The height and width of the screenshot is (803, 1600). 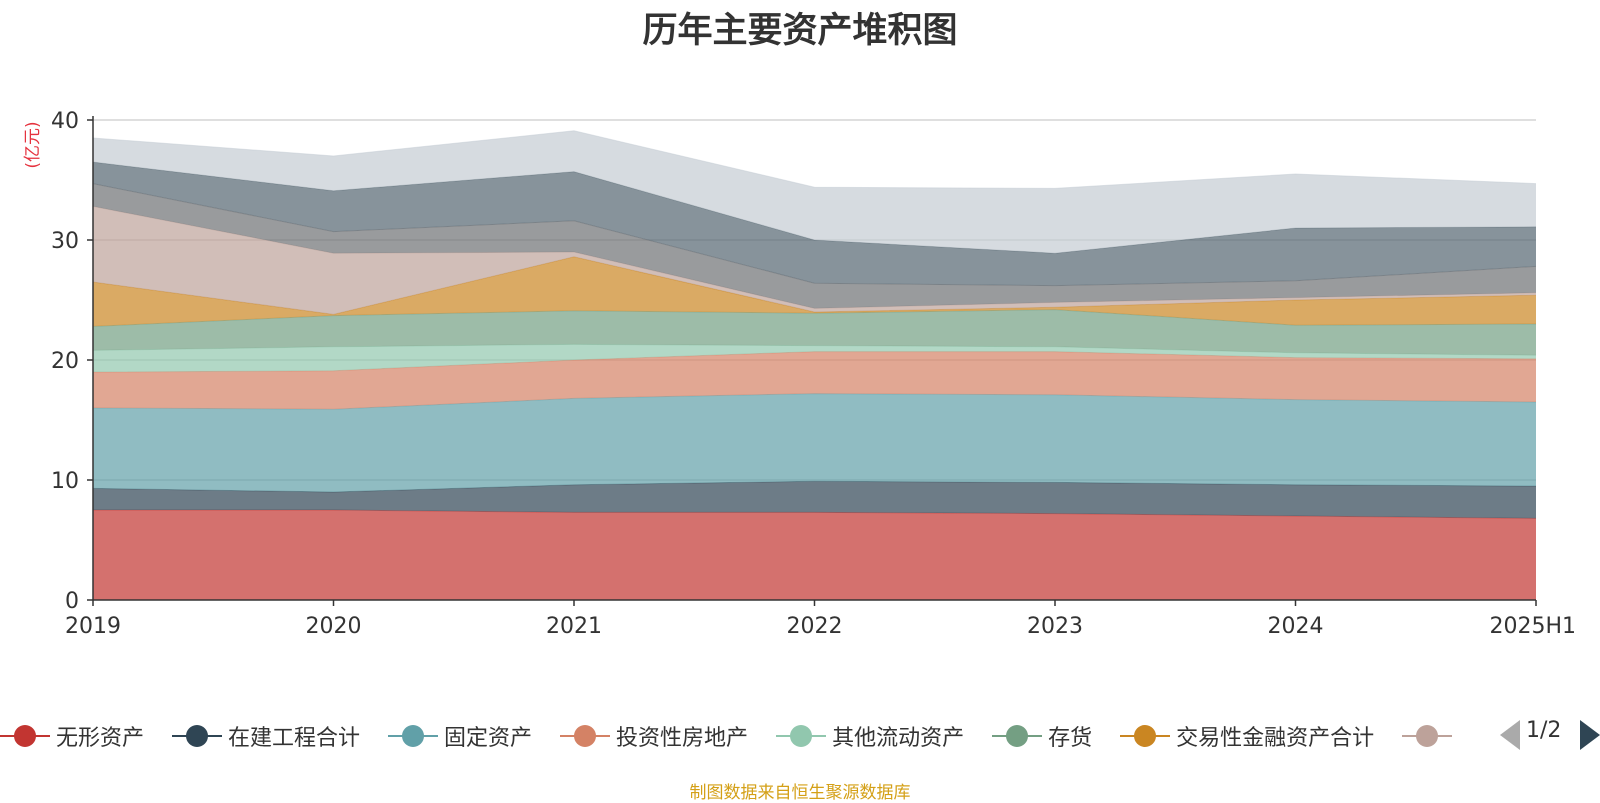 What do you see at coordinates (800, 793) in the screenshot?
I see `source-note: 制图数据来自恒生聚源数据库` at bounding box center [800, 793].